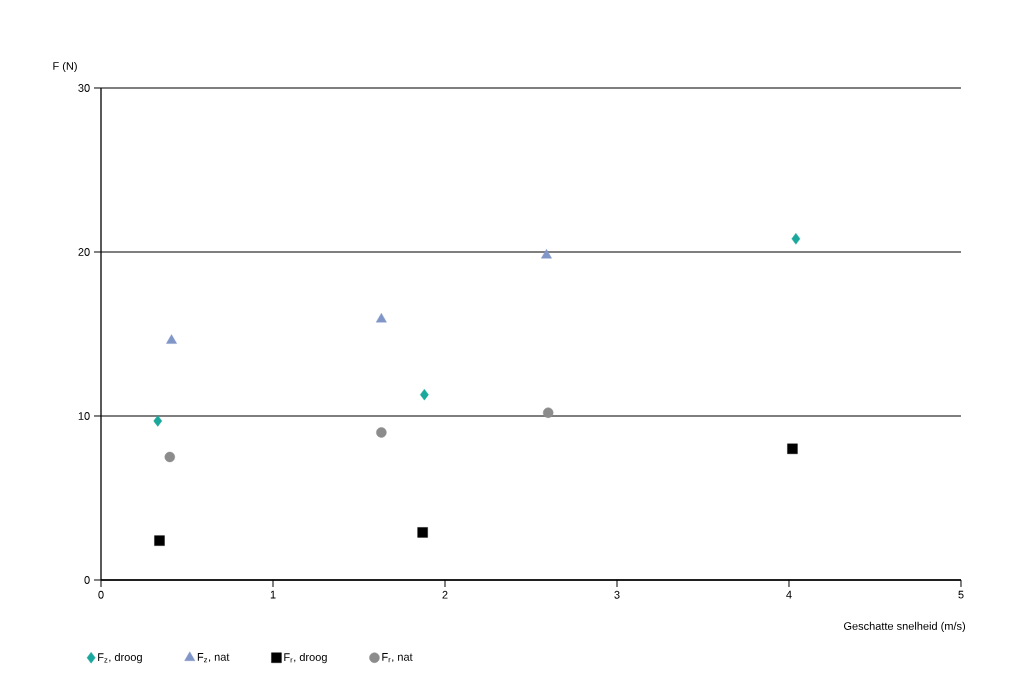  Describe the element at coordinates (101, 594) in the screenshot. I see `x-tick-label: 0` at that location.